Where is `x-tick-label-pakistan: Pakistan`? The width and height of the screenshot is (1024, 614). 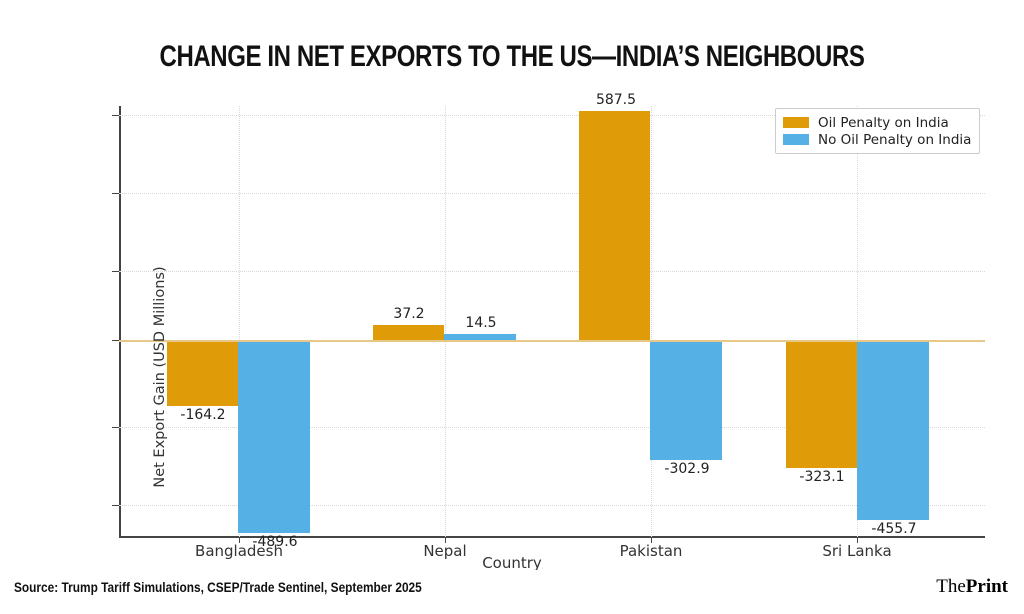
x-tick-label-pakistan: Pakistan is located at coordinates (651, 551).